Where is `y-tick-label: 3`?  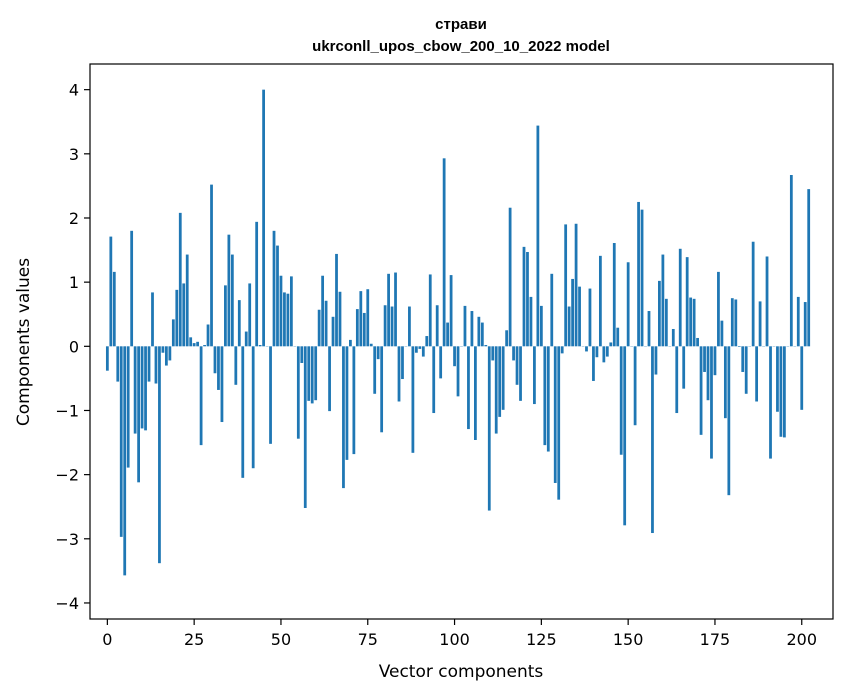 y-tick-label: 3 is located at coordinates (74, 154).